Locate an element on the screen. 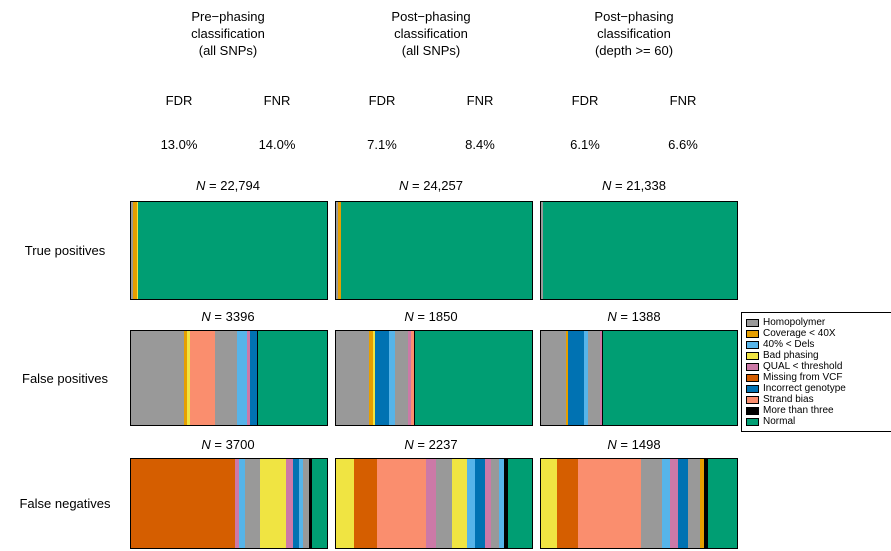 This screenshot has height=551, width=891. legend-label: Homopolymer is located at coordinates (794, 322).